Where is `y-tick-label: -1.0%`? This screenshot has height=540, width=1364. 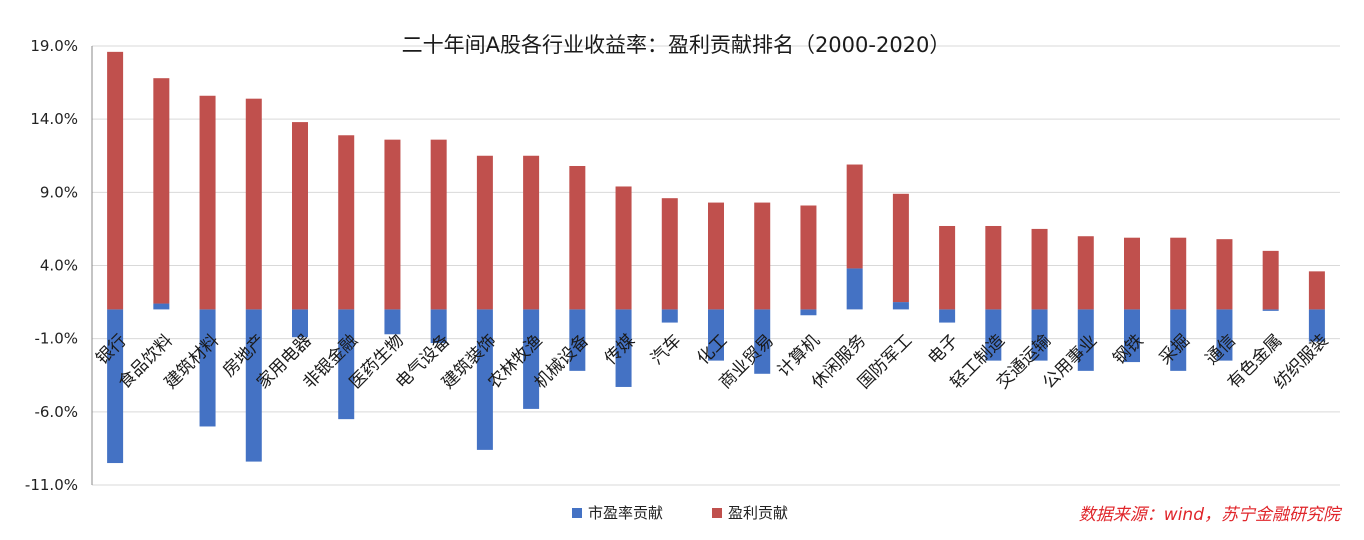
y-tick-label: -1.0% is located at coordinates (56, 339).